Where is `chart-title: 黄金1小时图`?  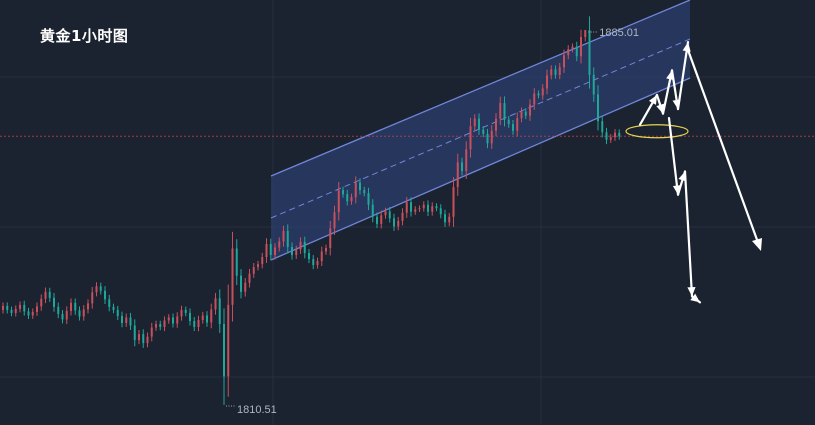 chart-title: 黄金1小时图 is located at coordinates (84, 36).